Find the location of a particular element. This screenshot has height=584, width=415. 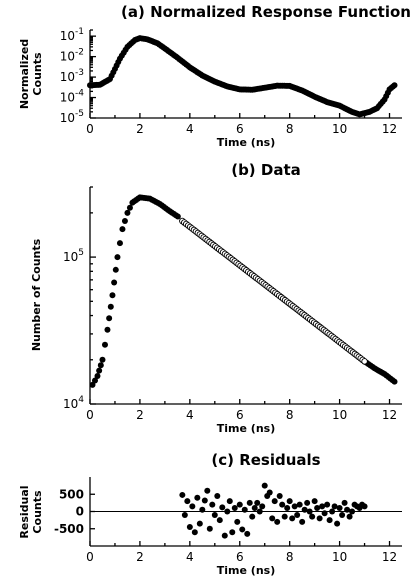

y-tick-label: 10⁻³ is located at coordinates (72, 76).